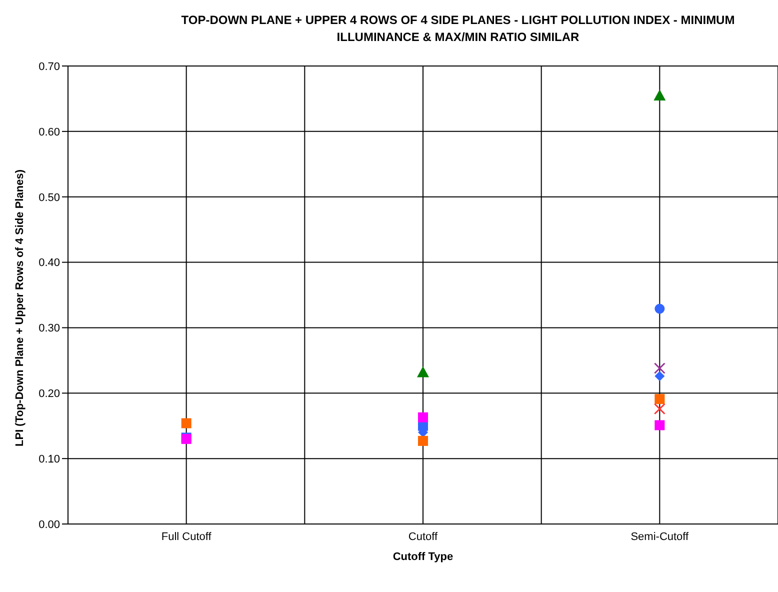 The height and width of the screenshot is (592, 778). Describe the element at coordinates (660, 536) in the screenshot. I see `x-tick-label: Semi-Cutoff` at that location.